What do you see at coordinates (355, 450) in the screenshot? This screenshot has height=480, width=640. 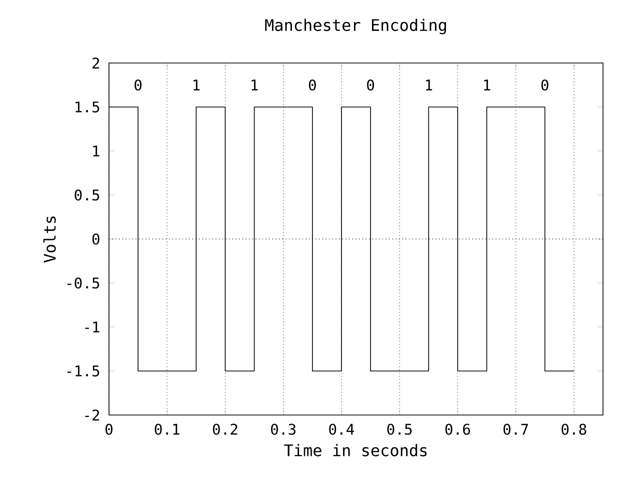 I see `x-axis-title: Time in seconds` at bounding box center [355, 450].